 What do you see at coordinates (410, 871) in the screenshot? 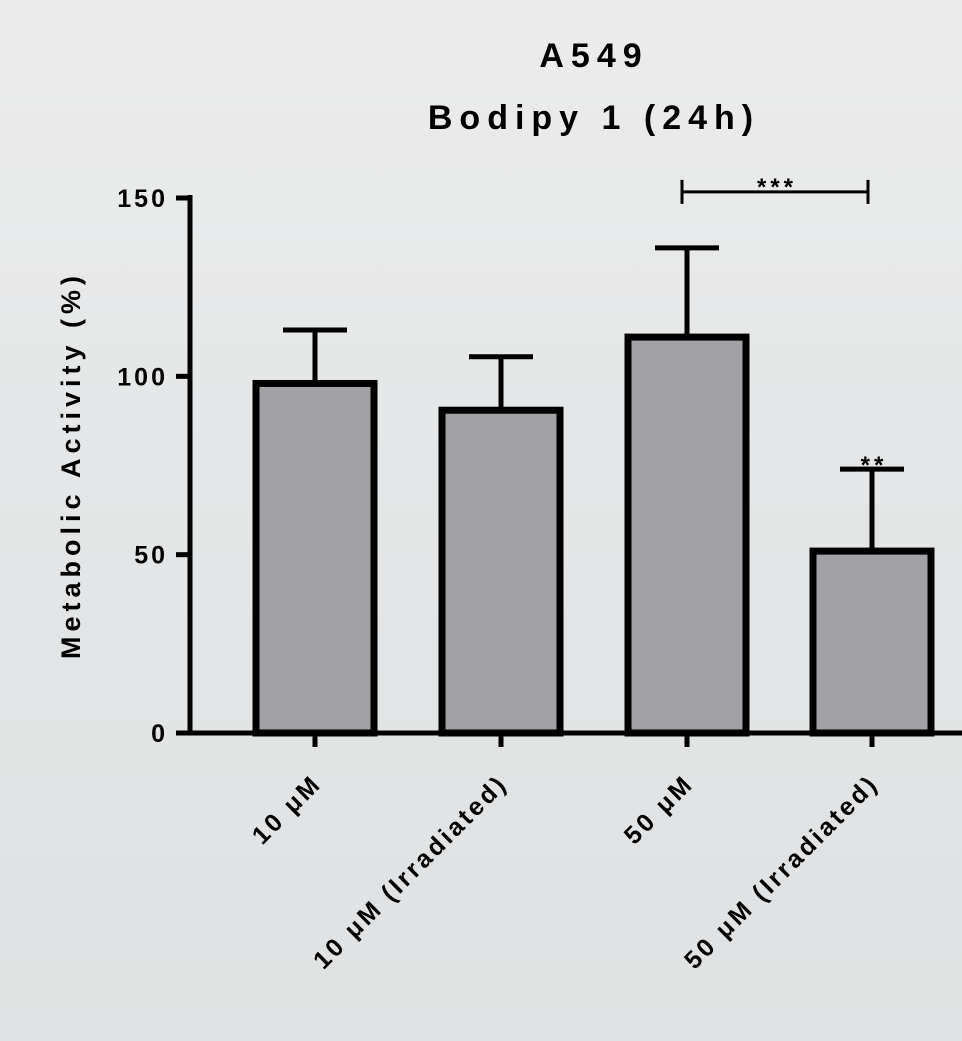
I see `x-tick-label: 10 μM (Irradiated)` at bounding box center [410, 871].